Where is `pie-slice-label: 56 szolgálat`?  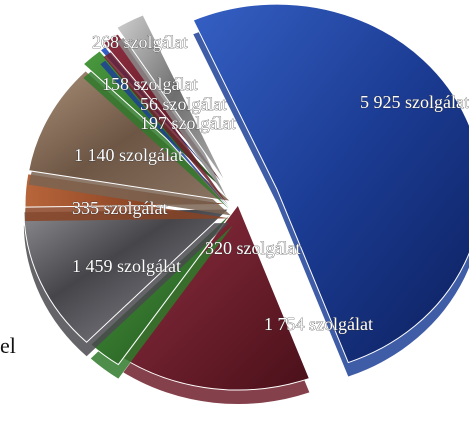 pie-slice-label: 56 szolgálat is located at coordinates (183, 104).